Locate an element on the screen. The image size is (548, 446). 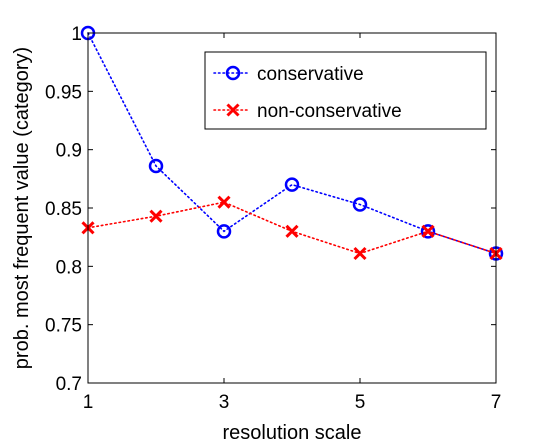
series-markers-non-conservative is located at coordinates (292, 228).